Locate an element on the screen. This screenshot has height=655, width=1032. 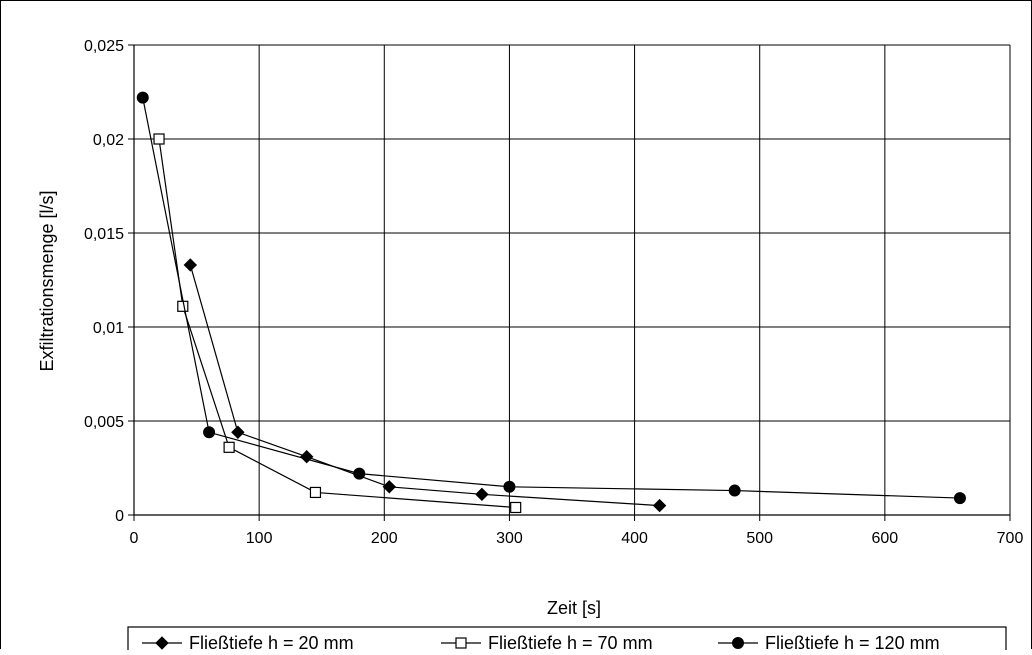
x-tick-label: 200 is located at coordinates (384, 538).